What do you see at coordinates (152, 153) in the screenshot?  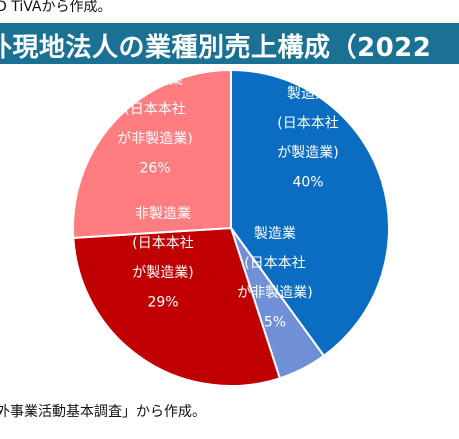 I see `pie-slice` at bounding box center [152, 153].